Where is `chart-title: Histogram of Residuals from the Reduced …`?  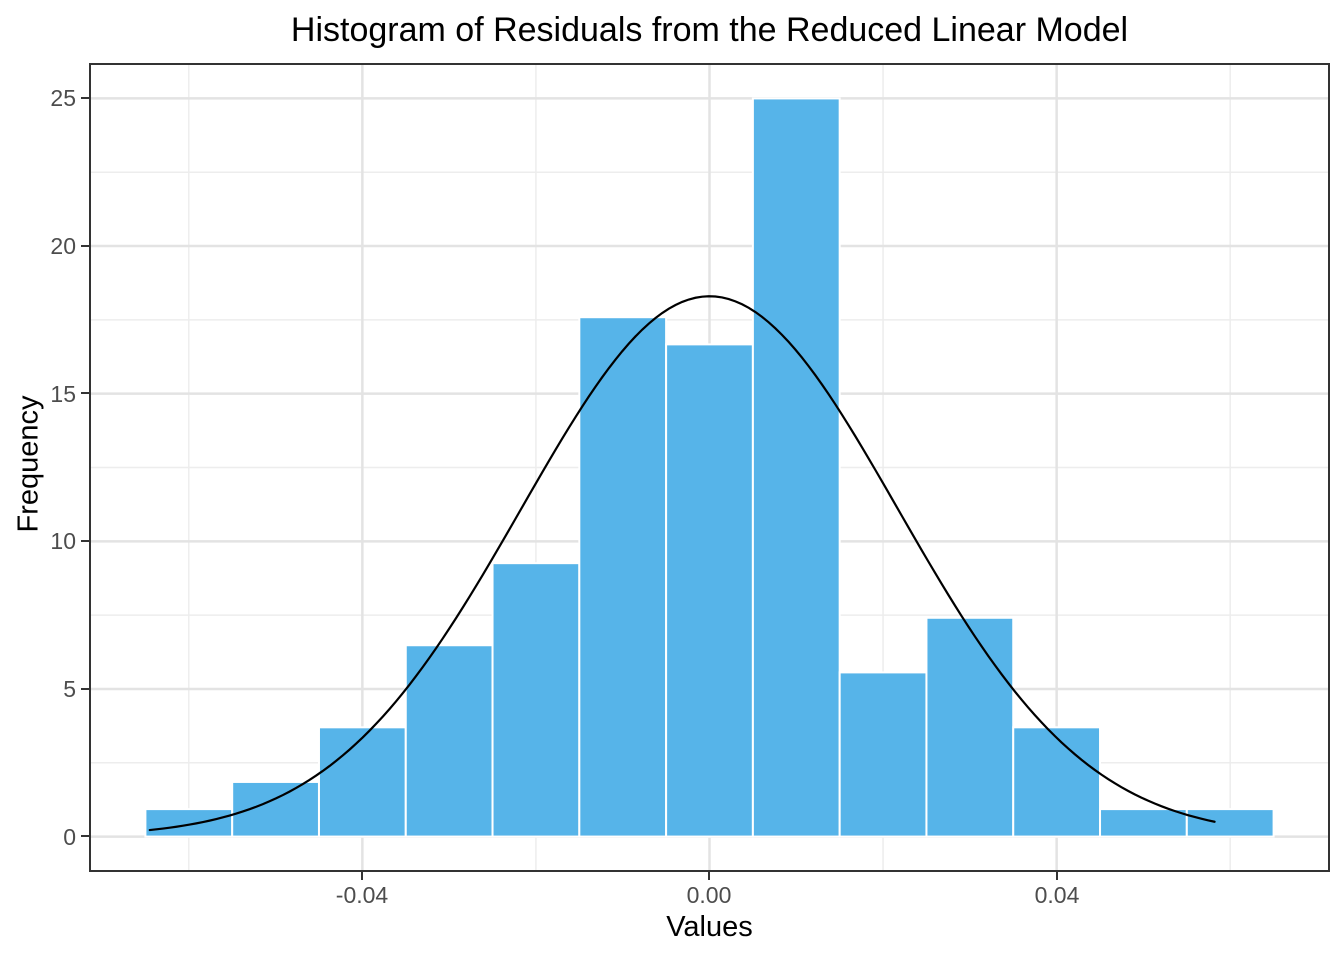 chart-title: Histogram of Residuals from the Reduced … is located at coordinates (709, 30).